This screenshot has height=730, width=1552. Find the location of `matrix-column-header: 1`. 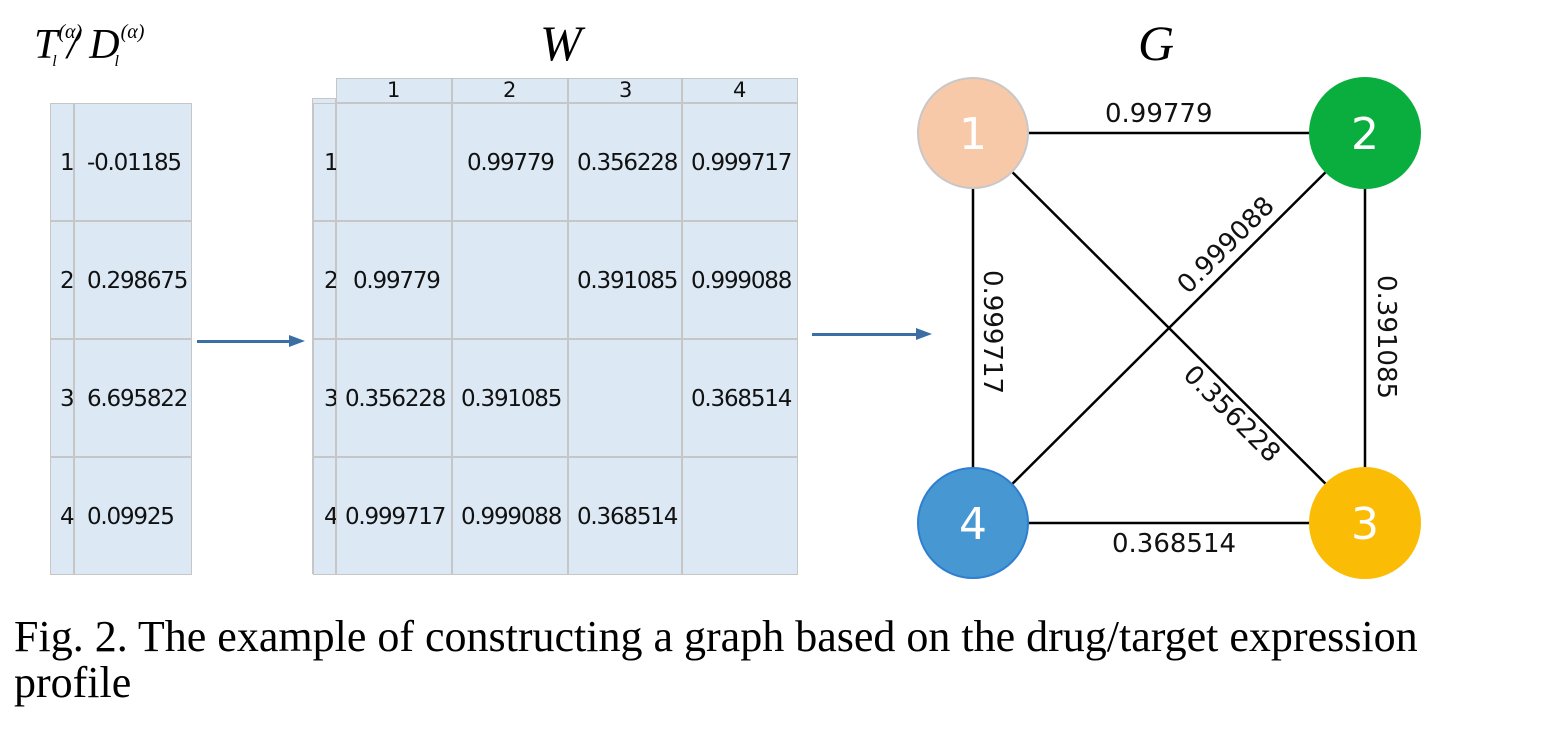

matrix-column-header: 1 is located at coordinates (394, 90).